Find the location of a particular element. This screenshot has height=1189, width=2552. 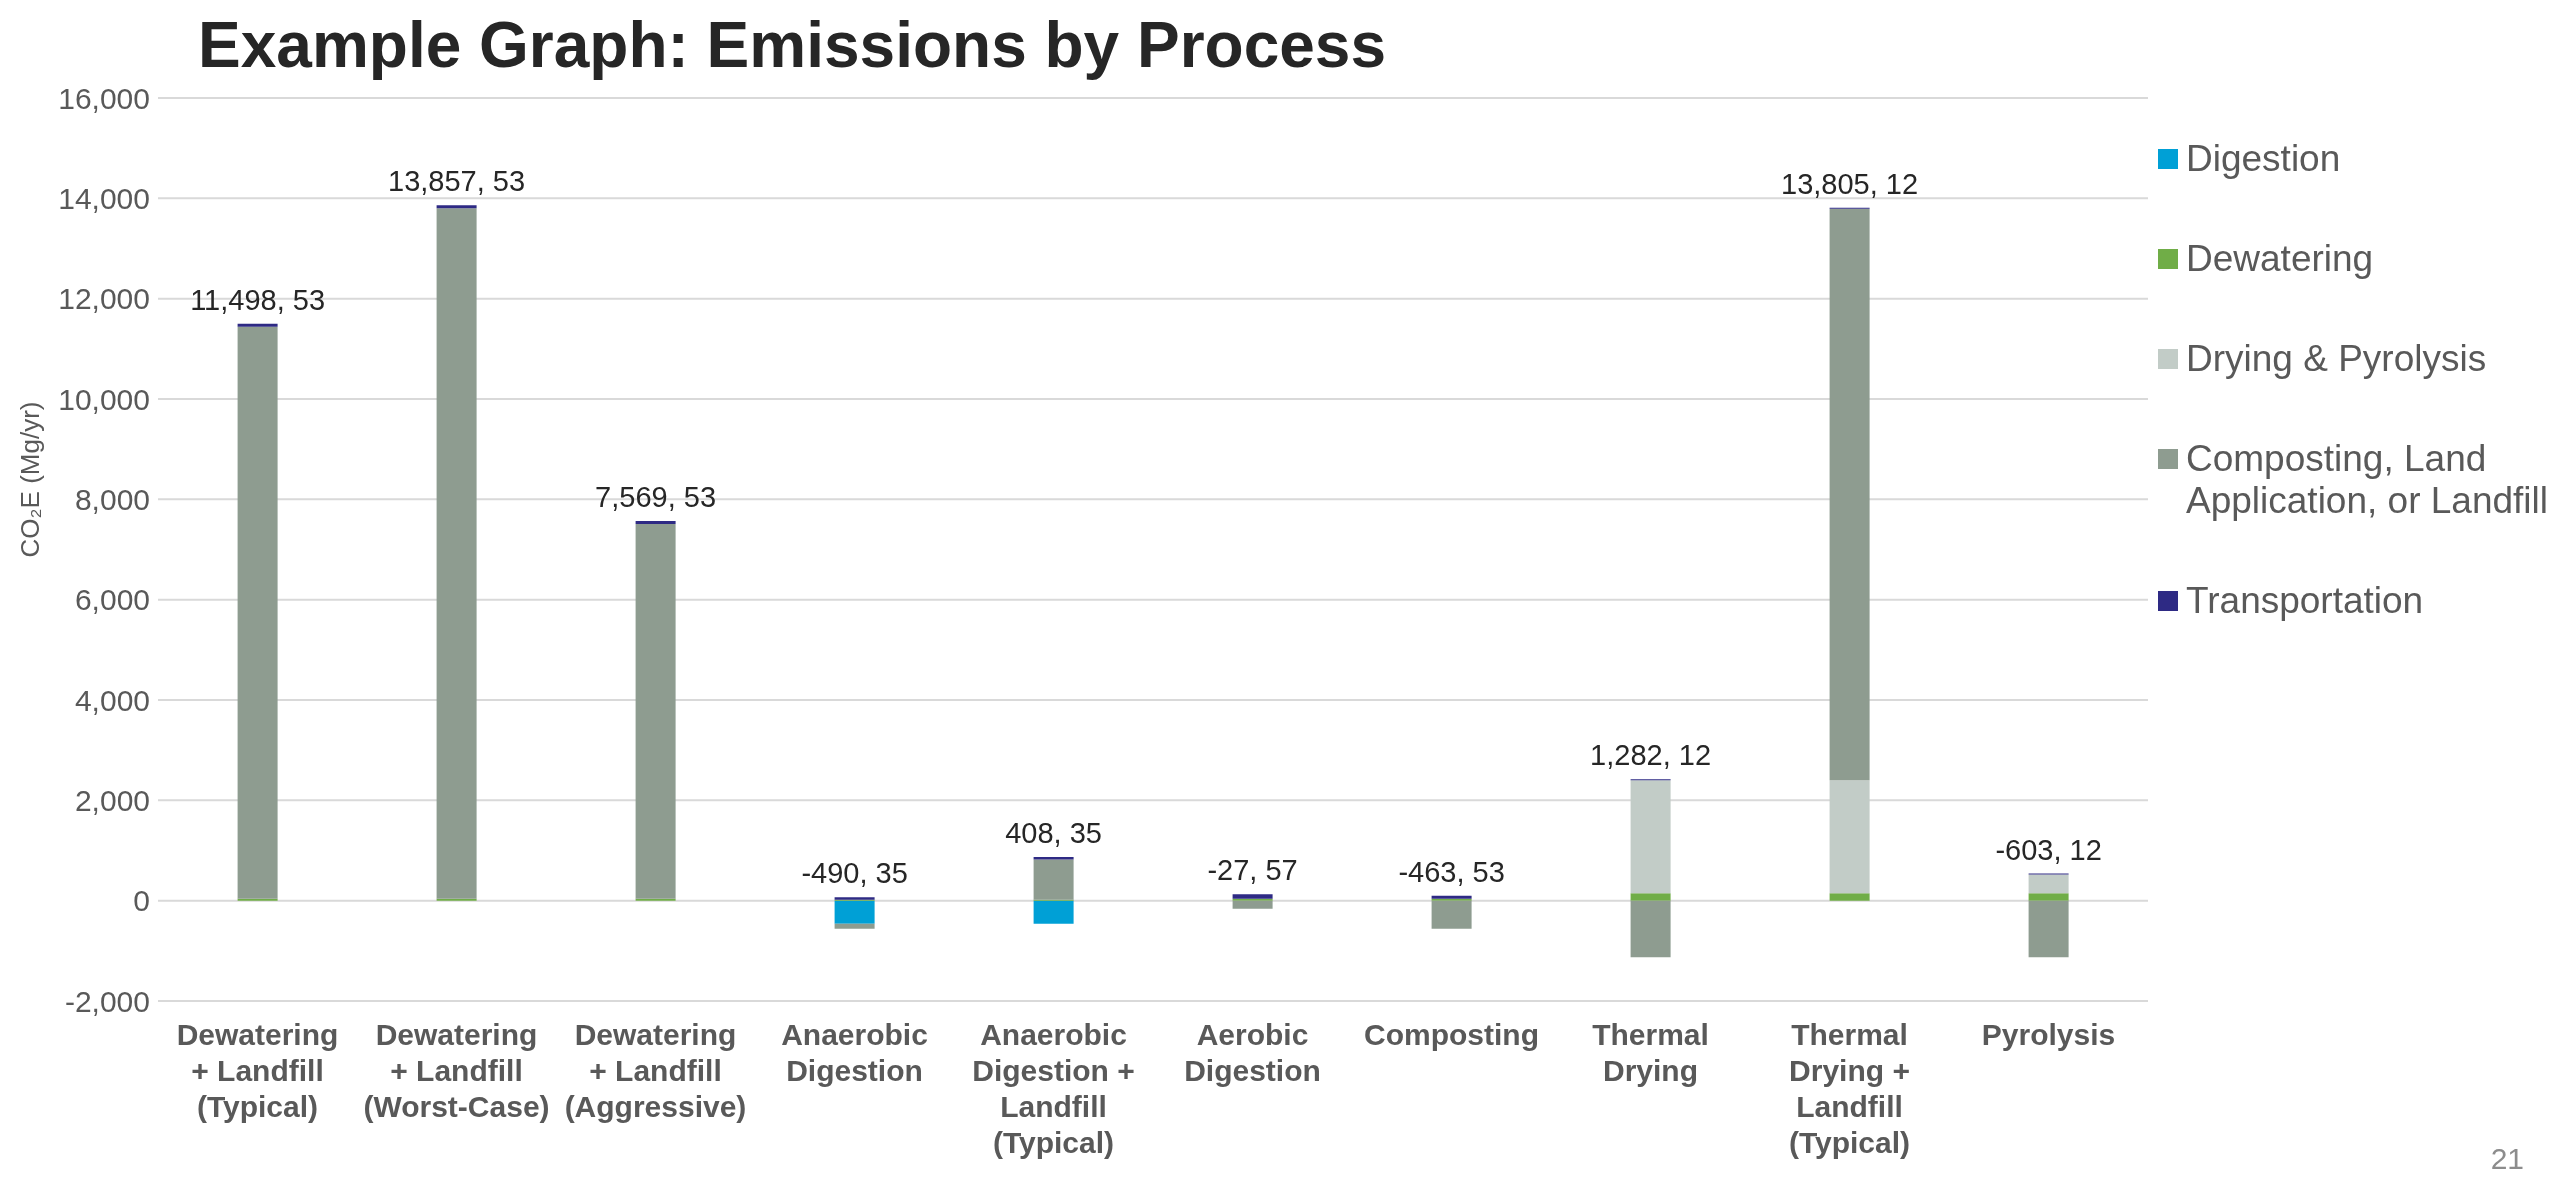

total-label: 1,282, 12 is located at coordinates (1651, 755).